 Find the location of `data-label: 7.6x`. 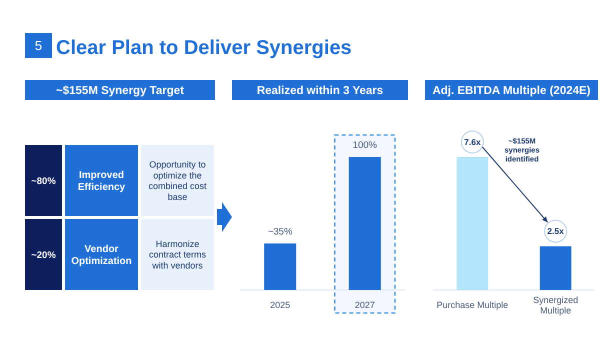

data-label: 7.6x is located at coordinates (472, 141).